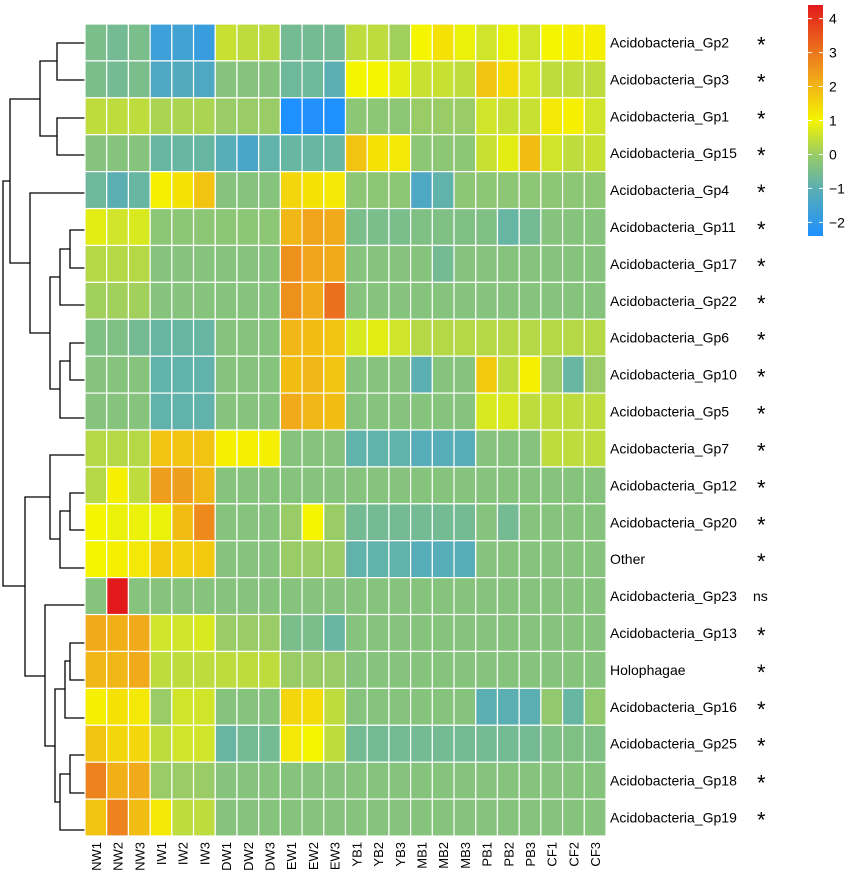 The image size is (851, 880). I want to click on row-label: Acidobacteria_Gp19, so click(673, 818).